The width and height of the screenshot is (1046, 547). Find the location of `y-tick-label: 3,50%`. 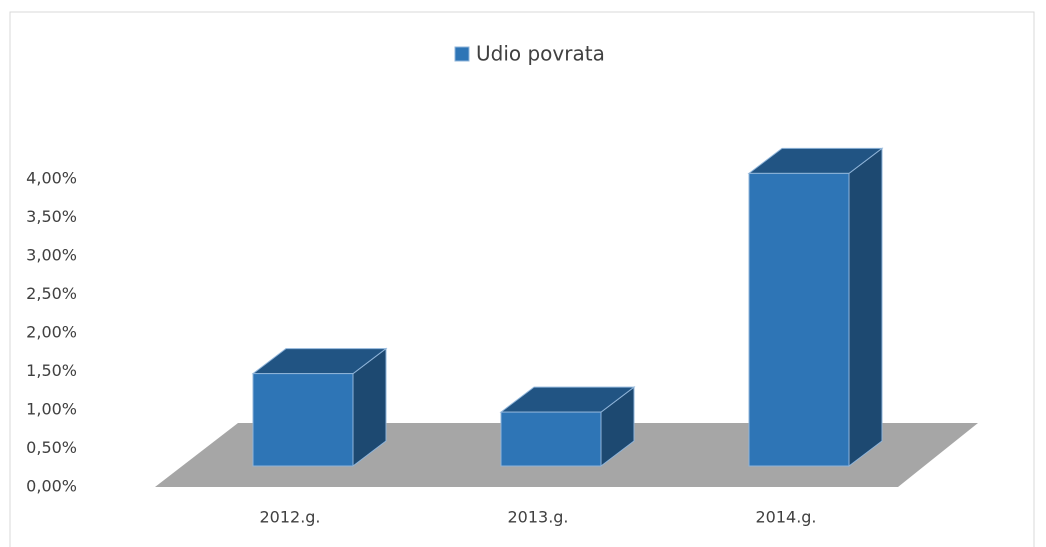

y-tick-label: 3,50% is located at coordinates (51, 216).